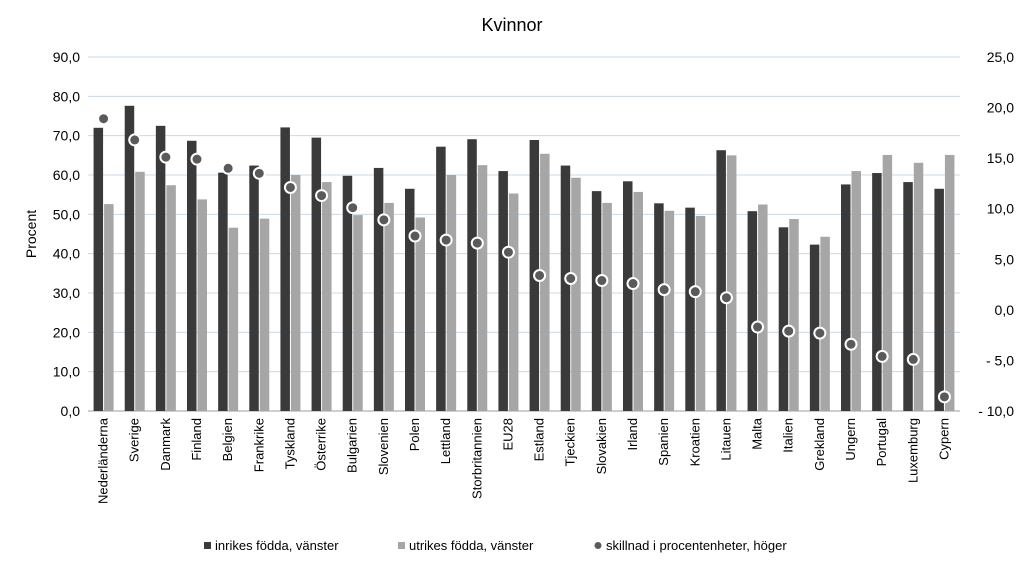 The image size is (1024, 575). I want to click on y-axis-label: Procent, so click(31, 234).